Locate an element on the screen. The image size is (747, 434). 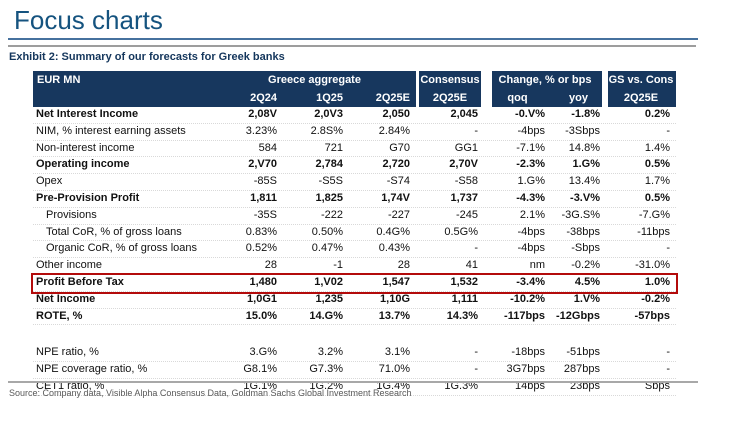
row-label: Net Interest Income is located at coordinates (87, 114).